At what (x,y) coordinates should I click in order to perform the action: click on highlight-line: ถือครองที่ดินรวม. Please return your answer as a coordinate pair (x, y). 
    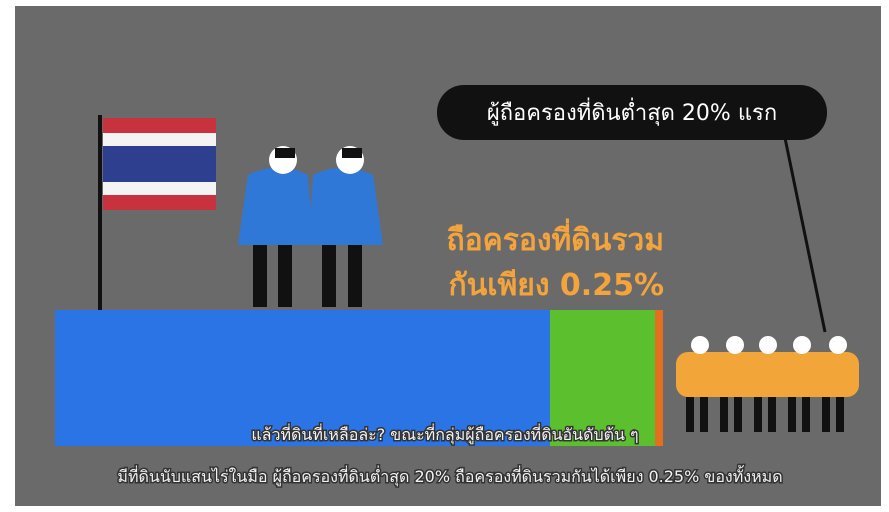
    Looking at the image, I should click on (555, 238).